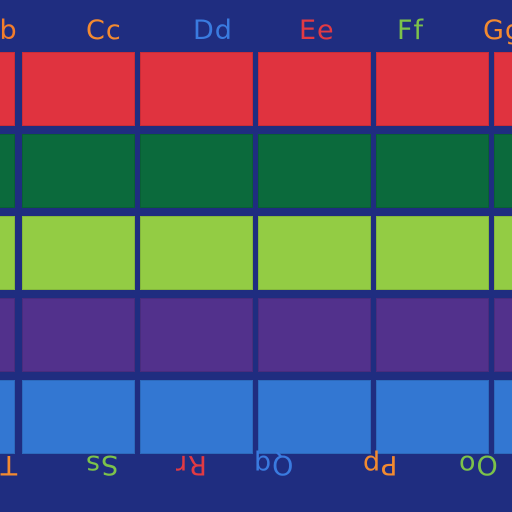  I want to click on row-green, so click(256, 171).